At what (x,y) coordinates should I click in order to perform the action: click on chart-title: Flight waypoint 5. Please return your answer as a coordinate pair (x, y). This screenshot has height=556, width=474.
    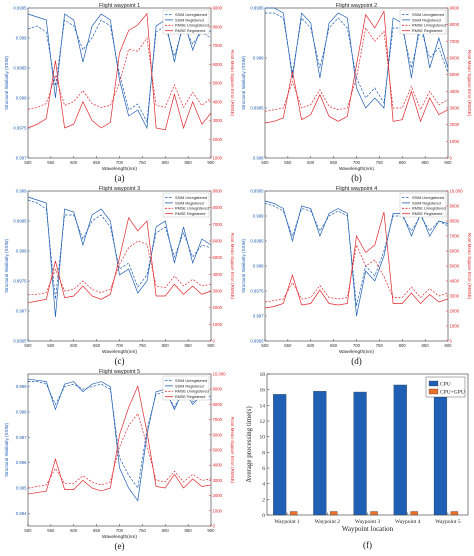
    Looking at the image, I should click on (119, 372).